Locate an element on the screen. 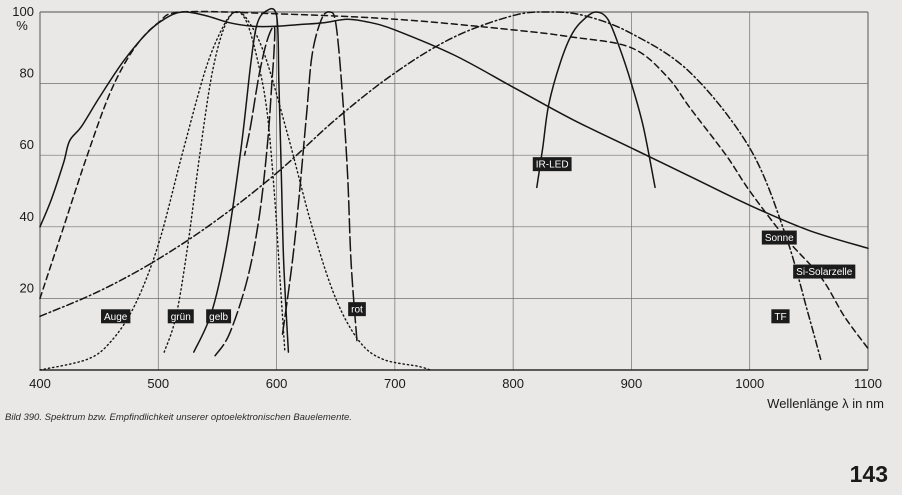  x-tick-label: 900 is located at coordinates (632, 383).